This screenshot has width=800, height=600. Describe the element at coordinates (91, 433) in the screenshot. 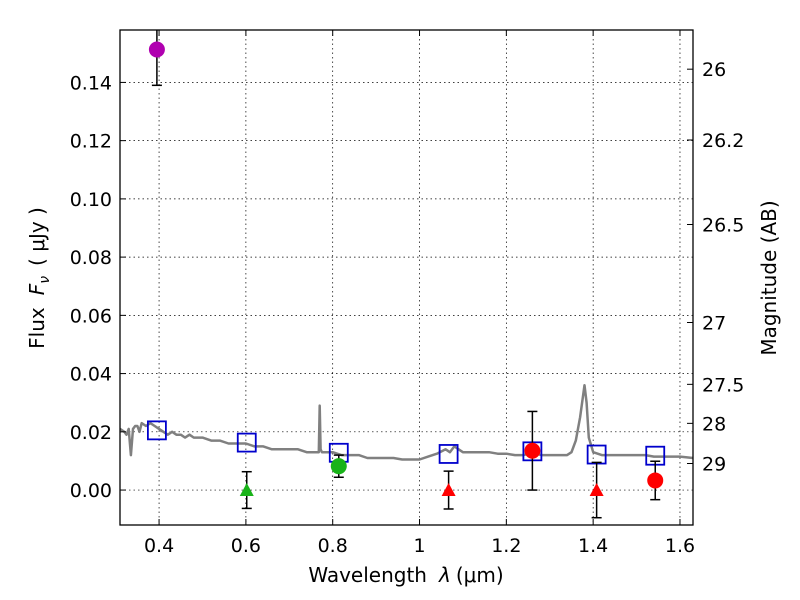

I see `y-tick-label: 0.02` at that location.